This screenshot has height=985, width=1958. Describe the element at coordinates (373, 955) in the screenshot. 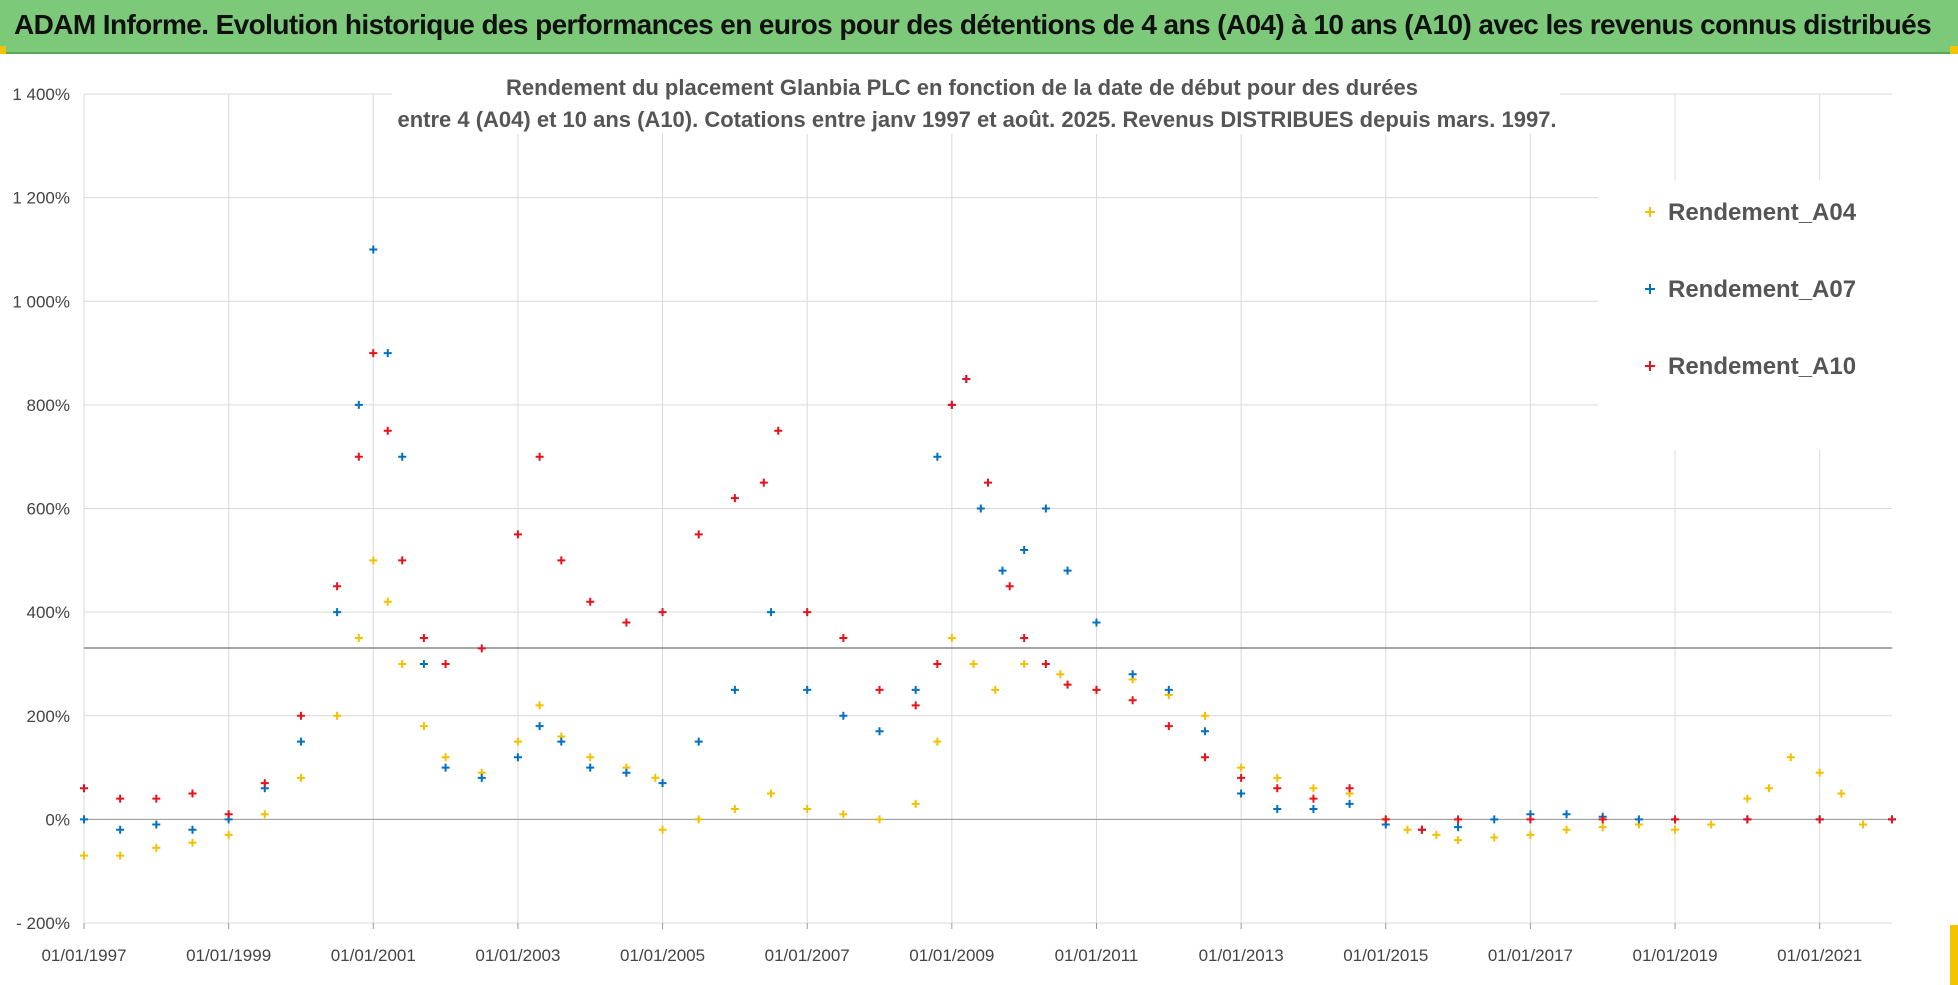

I see `x-tick-label: 01/01/2001` at that location.